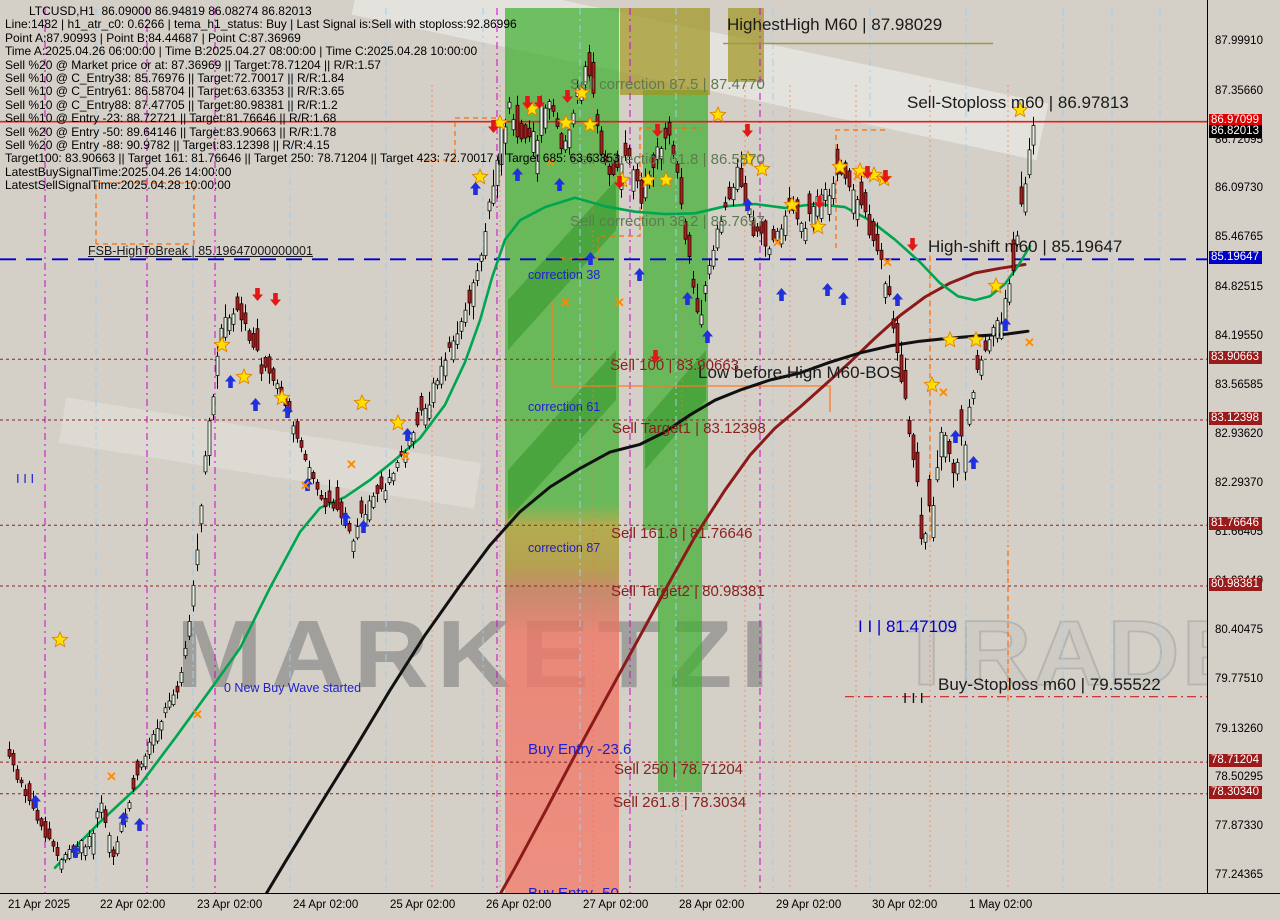  What do you see at coordinates (616, 905) in the screenshot?
I see `time-axis-label: 27 Apr 02:00` at bounding box center [616, 905].